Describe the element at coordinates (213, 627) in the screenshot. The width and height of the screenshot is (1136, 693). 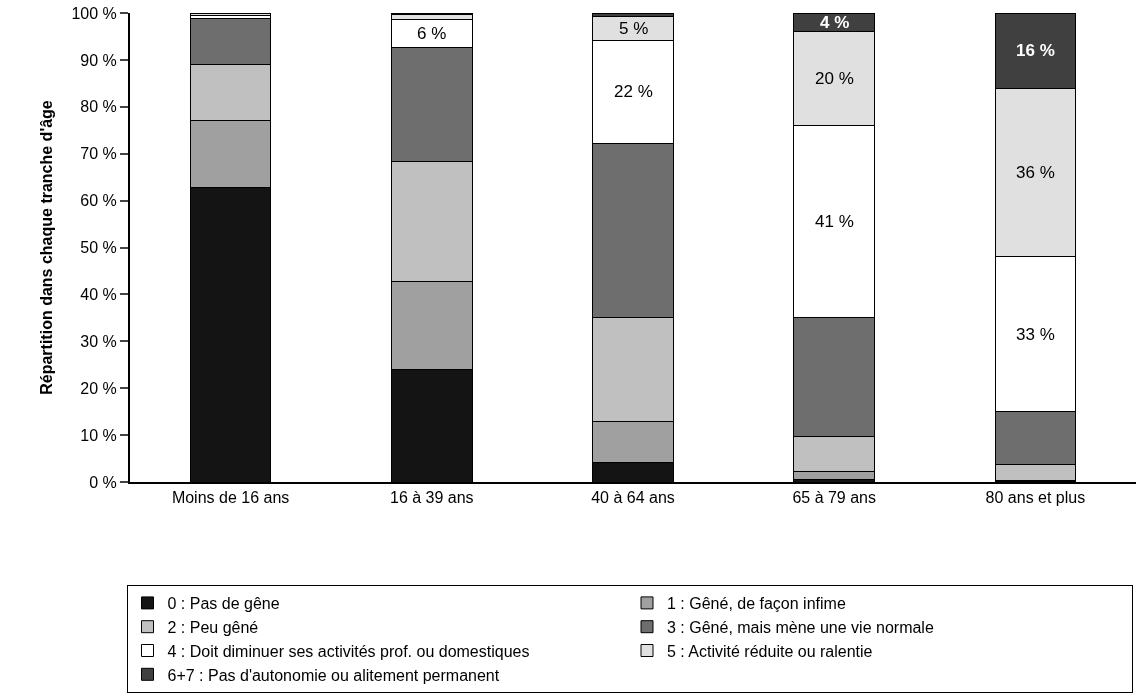
I see `legend-label: 2 : Peu gêné` at that location.